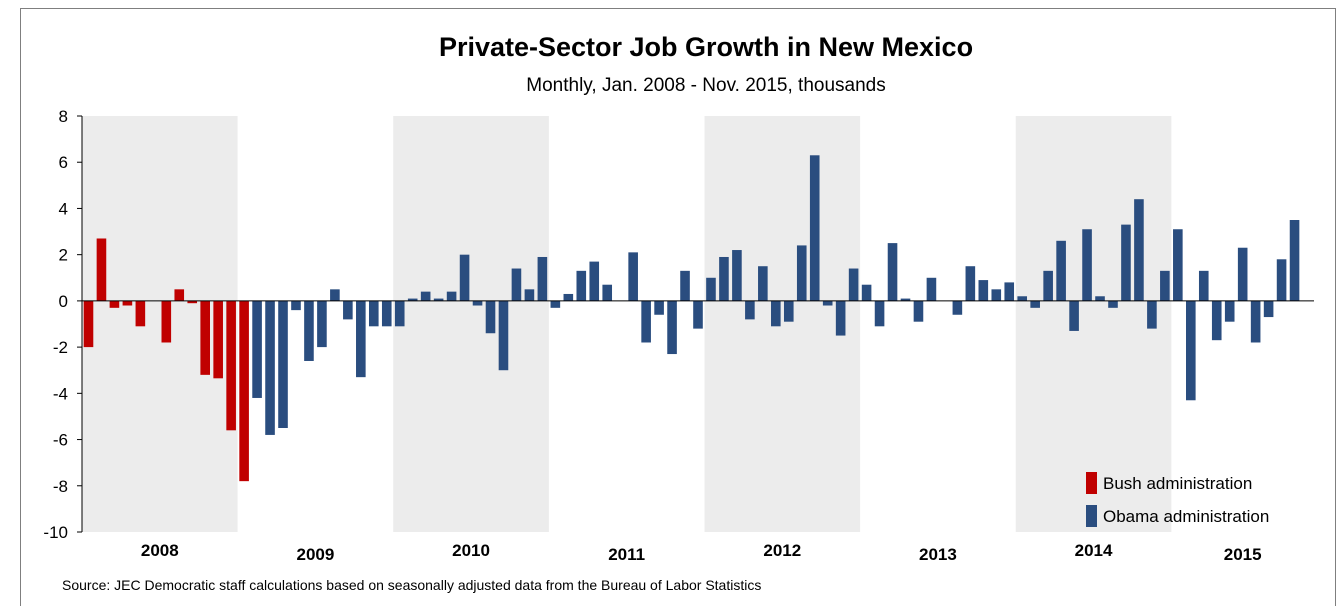  I want to click on year-label-2013: 2013, so click(938, 554).